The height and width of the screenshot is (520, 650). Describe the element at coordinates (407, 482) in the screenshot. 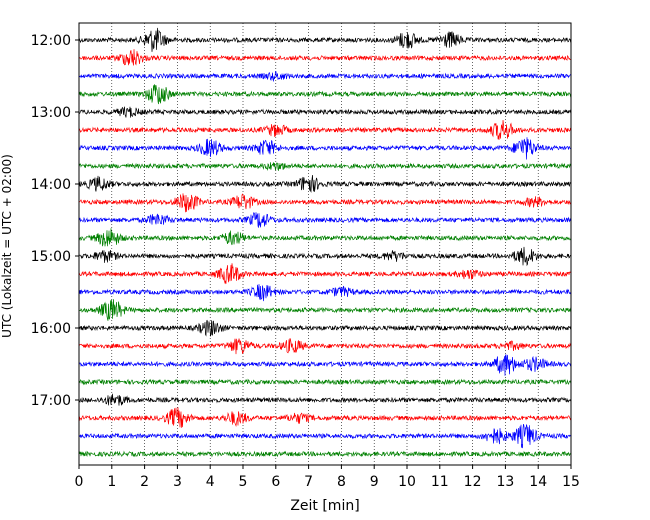

I see `x-tick-label: 10` at that location.